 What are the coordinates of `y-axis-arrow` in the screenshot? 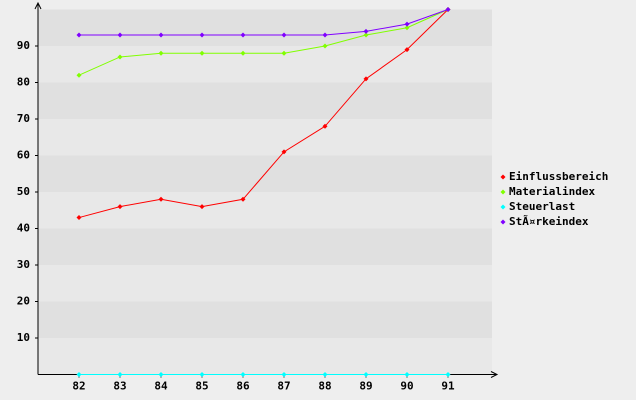 It's located at (38, 5).